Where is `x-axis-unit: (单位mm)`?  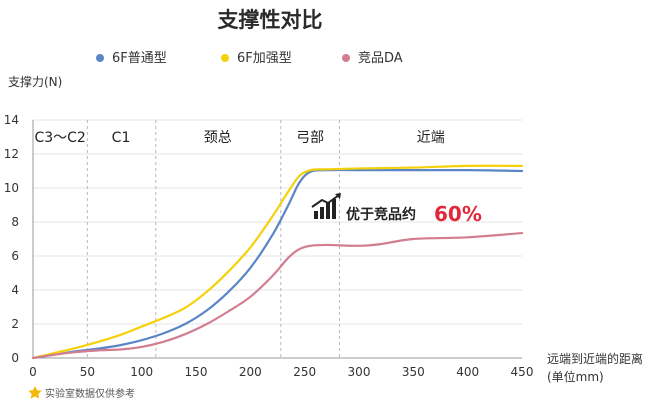 x-axis-unit: (单位mm) is located at coordinates (575, 376).